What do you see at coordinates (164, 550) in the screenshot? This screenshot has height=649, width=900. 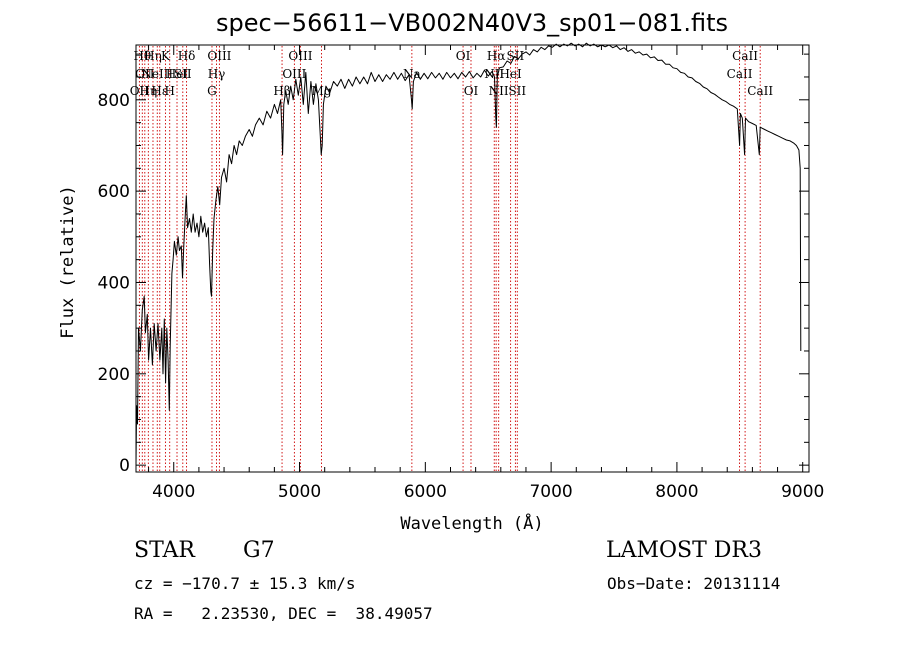 I see `object-class: STAR` at bounding box center [164, 550].